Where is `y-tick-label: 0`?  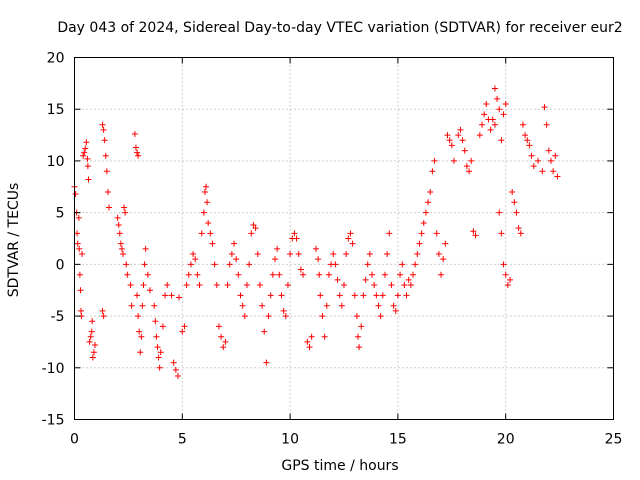
y-tick-label: 0 is located at coordinates (60, 265).